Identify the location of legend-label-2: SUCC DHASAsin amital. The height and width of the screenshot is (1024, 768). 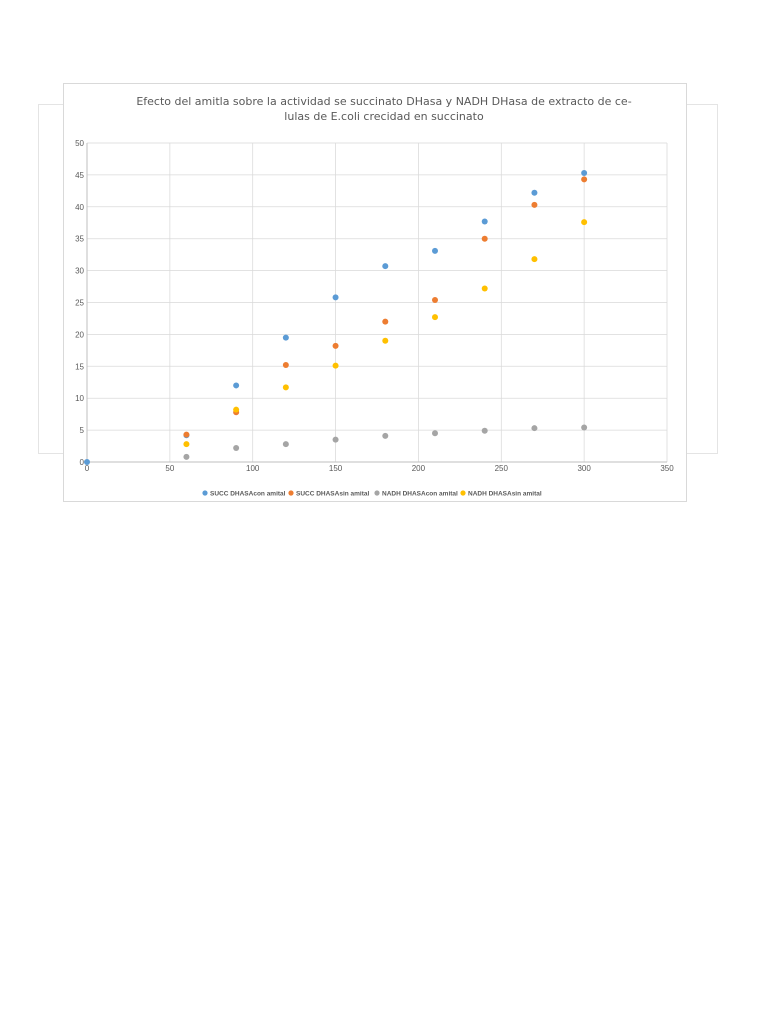
(333, 494).